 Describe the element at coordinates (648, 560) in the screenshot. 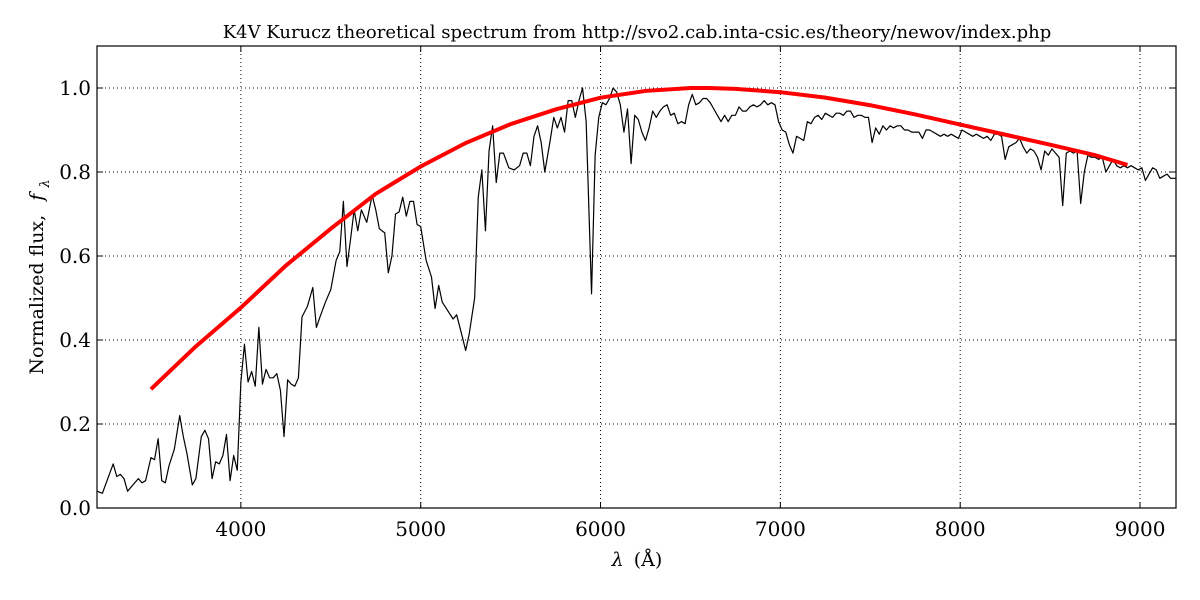

I see `x-axis-unit: (Å)` at that location.